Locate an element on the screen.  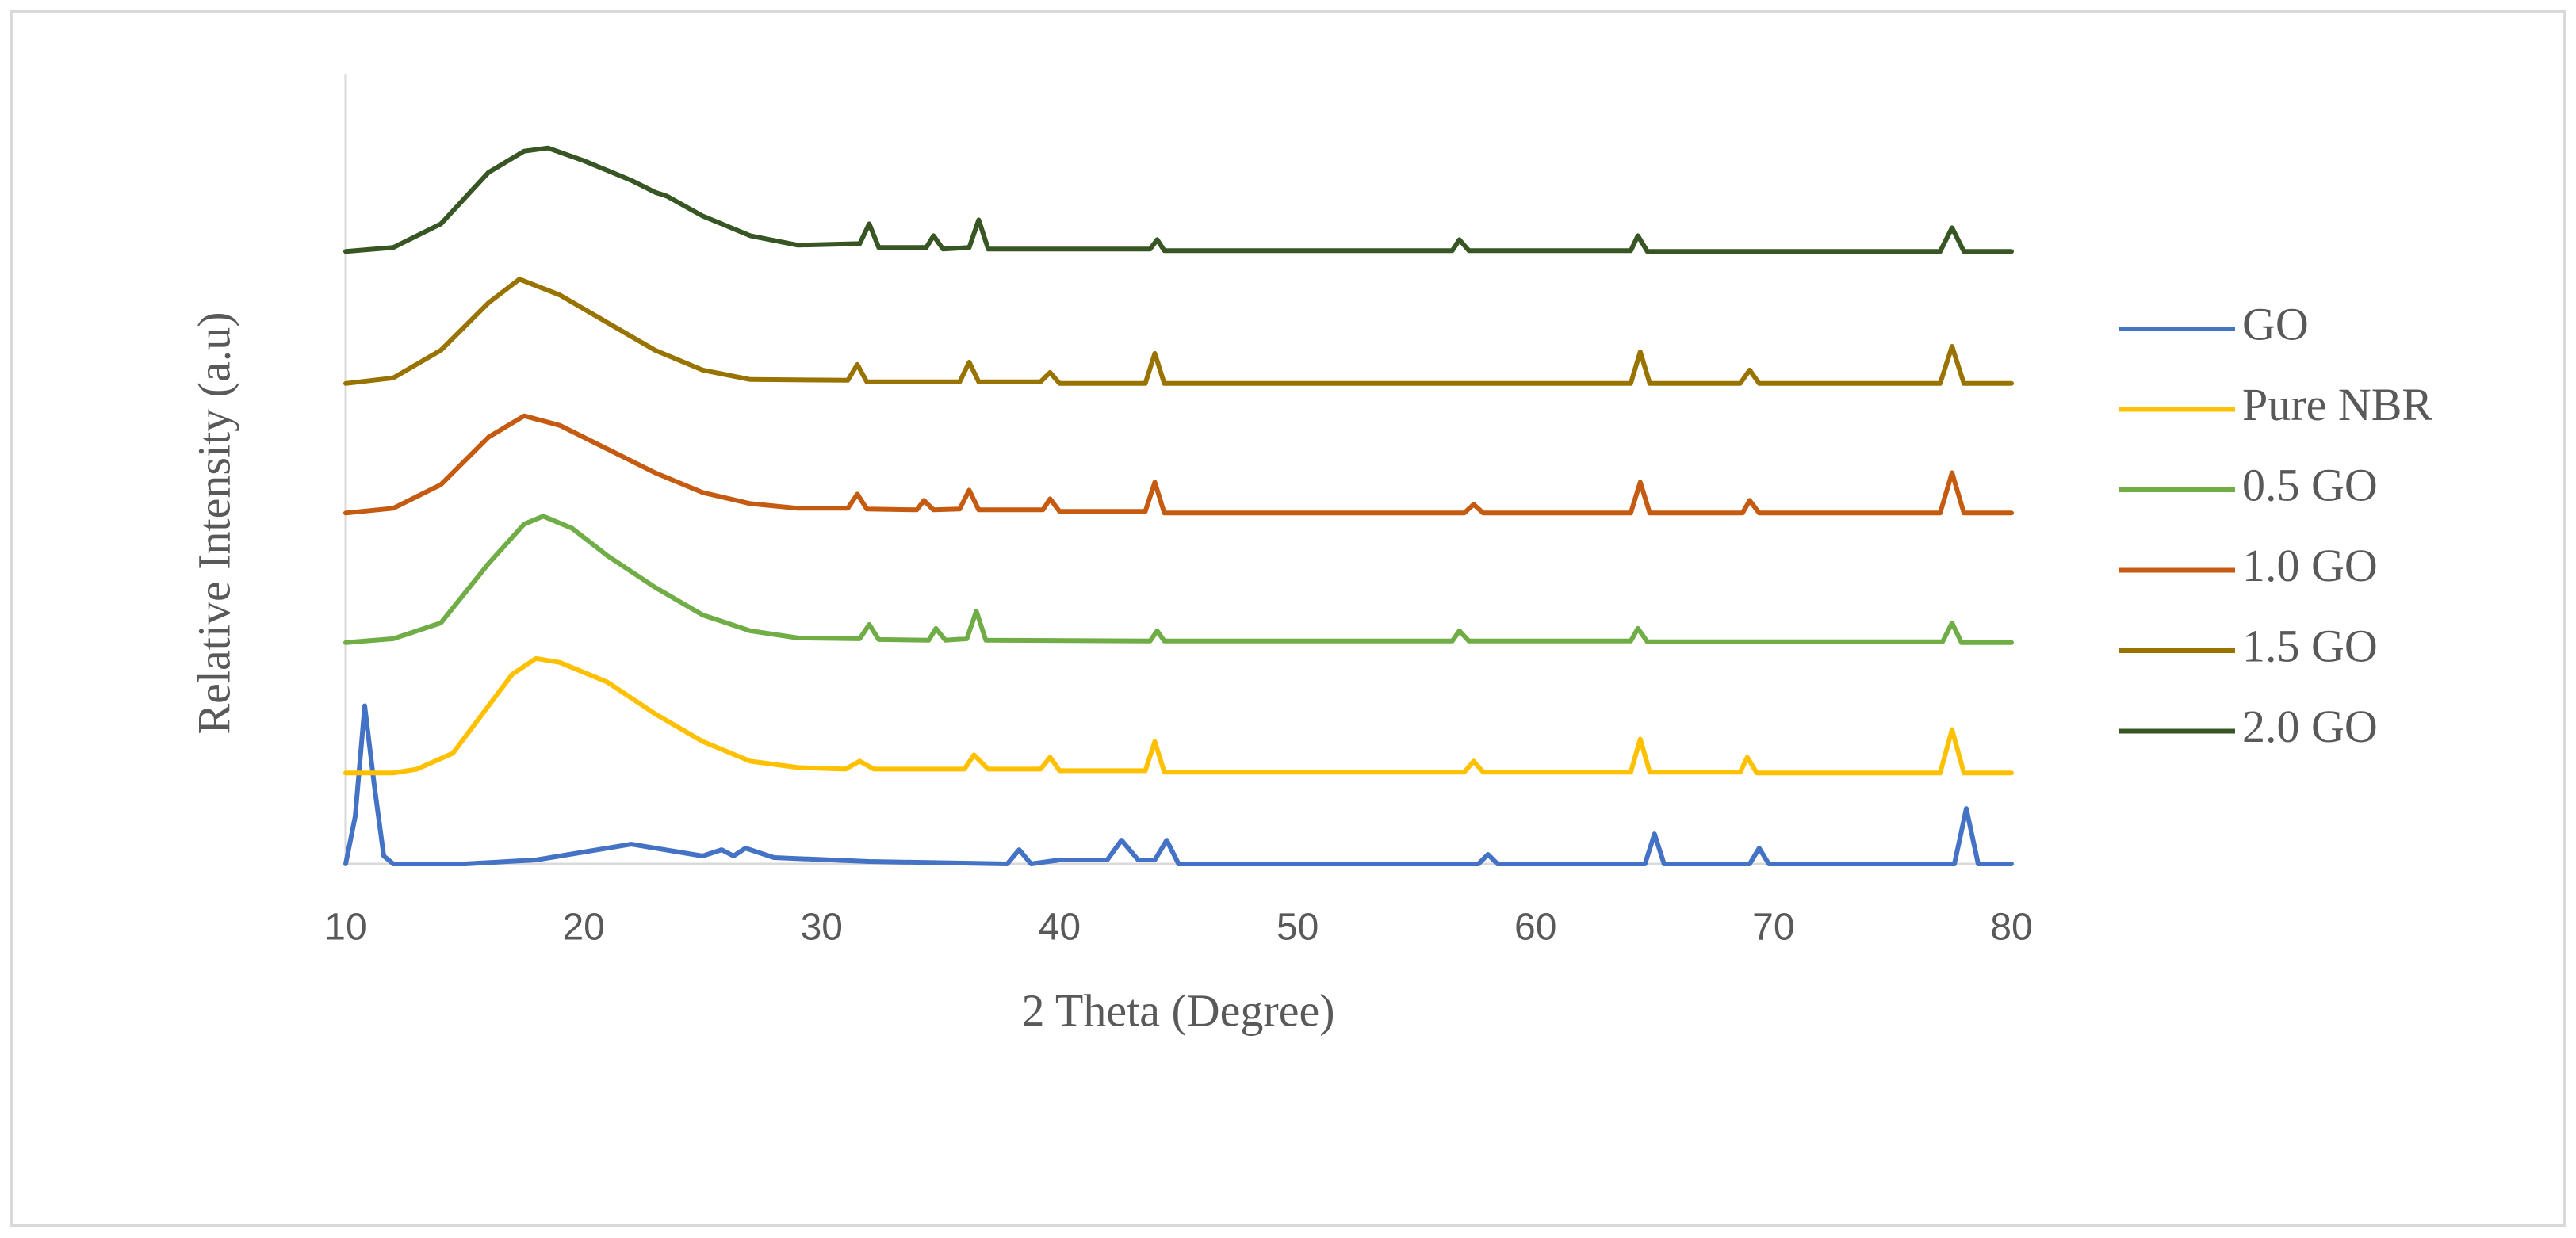
x-tick-label: 10 is located at coordinates (345, 928).